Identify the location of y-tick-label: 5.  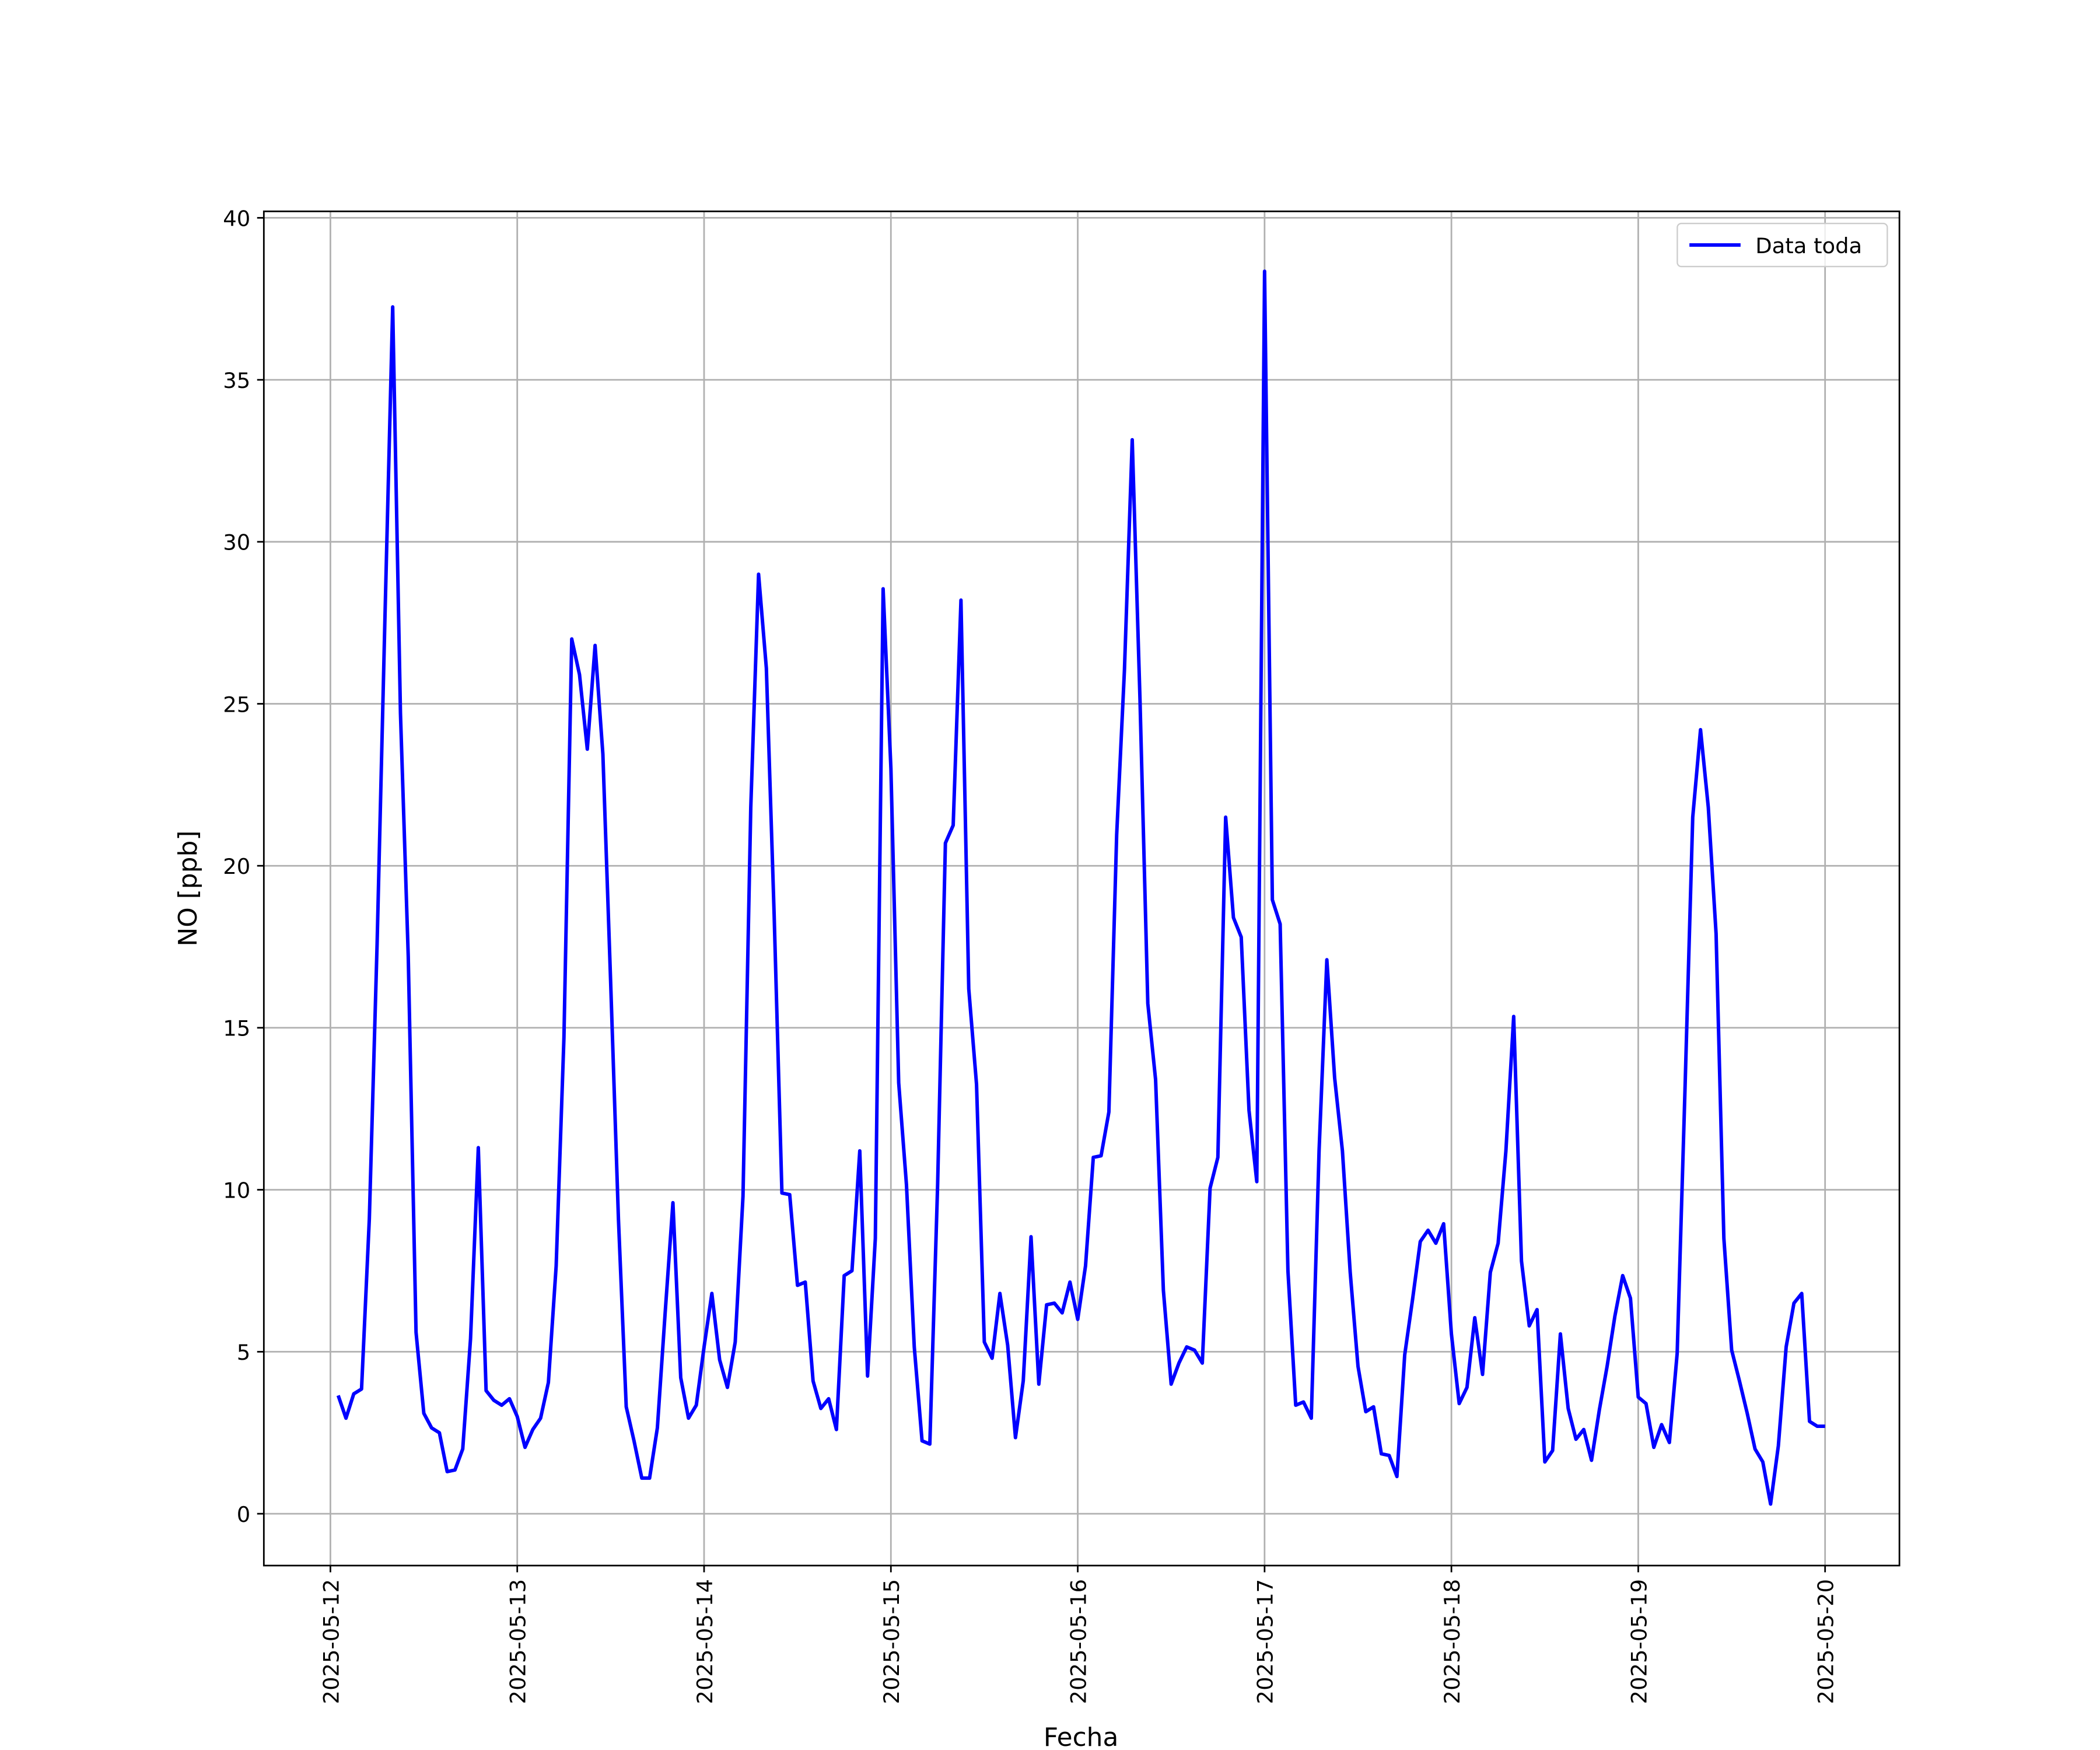
(243, 1352).